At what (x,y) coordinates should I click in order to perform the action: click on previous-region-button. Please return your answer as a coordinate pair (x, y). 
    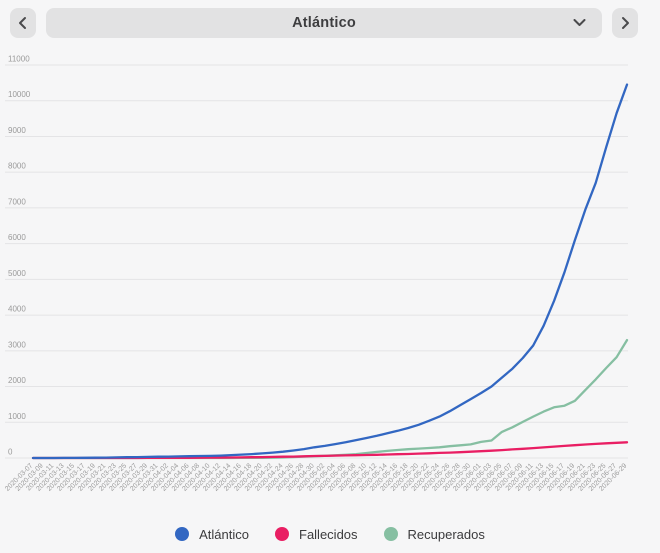
    Looking at the image, I should click on (23, 23).